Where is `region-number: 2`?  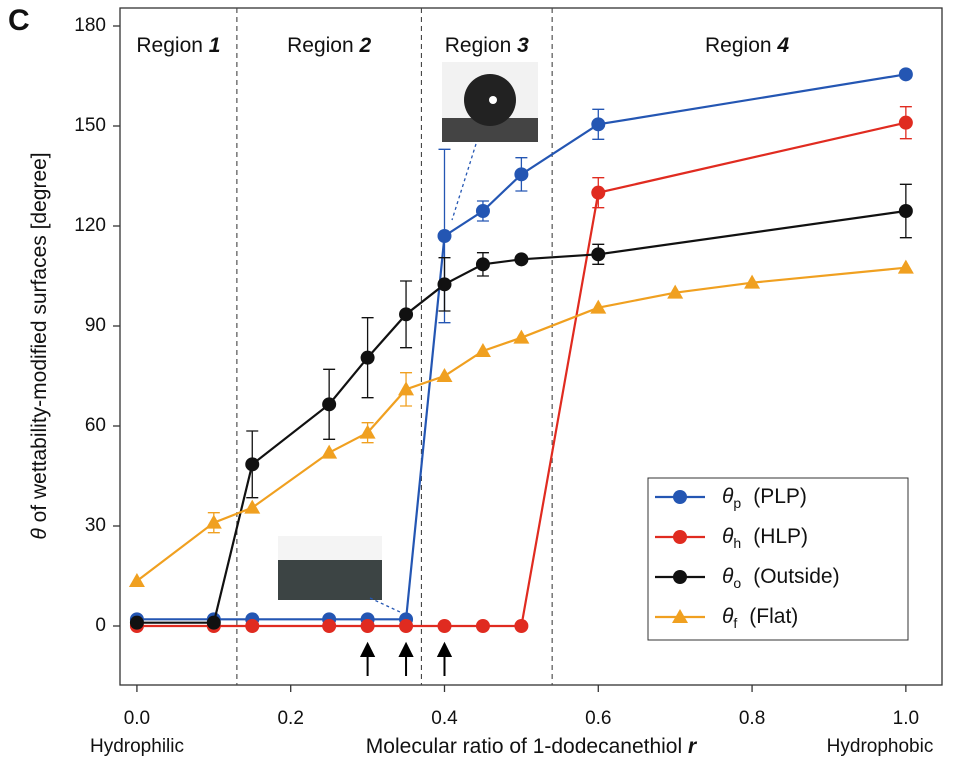 region-number: 2 is located at coordinates (365, 45).